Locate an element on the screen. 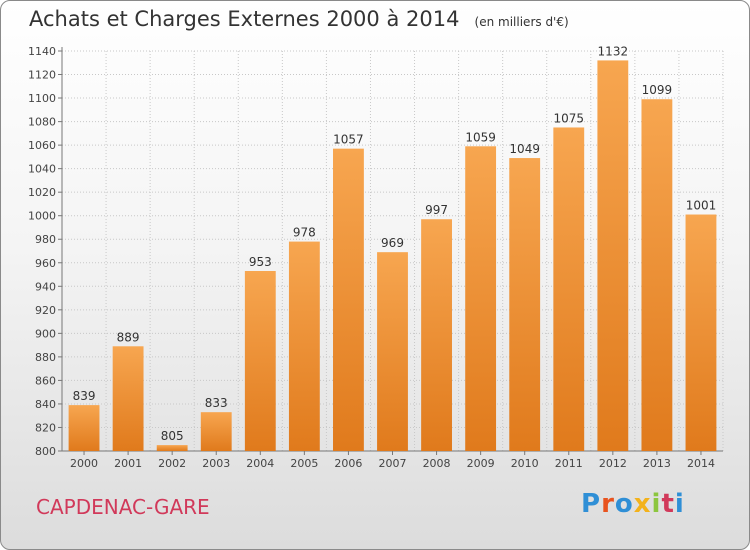  logo-letter: o is located at coordinates (624, 504).